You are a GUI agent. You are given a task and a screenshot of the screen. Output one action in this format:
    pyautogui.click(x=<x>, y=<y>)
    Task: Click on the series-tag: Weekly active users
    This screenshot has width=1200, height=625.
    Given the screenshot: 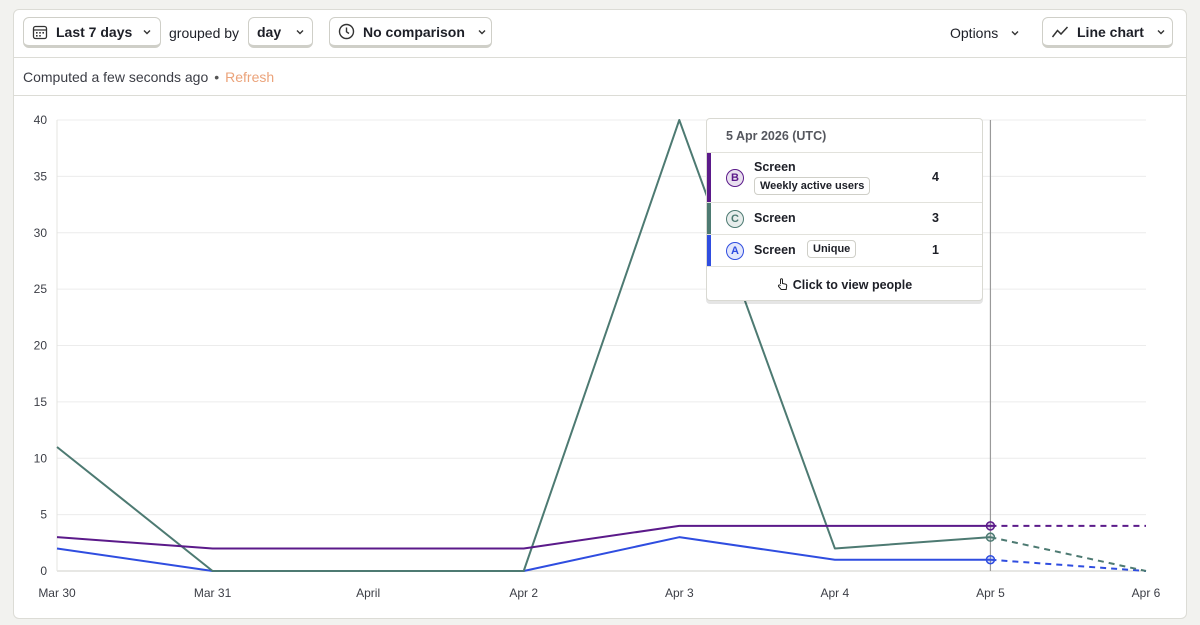 What is the action you would take?
    pyautogui.click(x=812, y=186)
    